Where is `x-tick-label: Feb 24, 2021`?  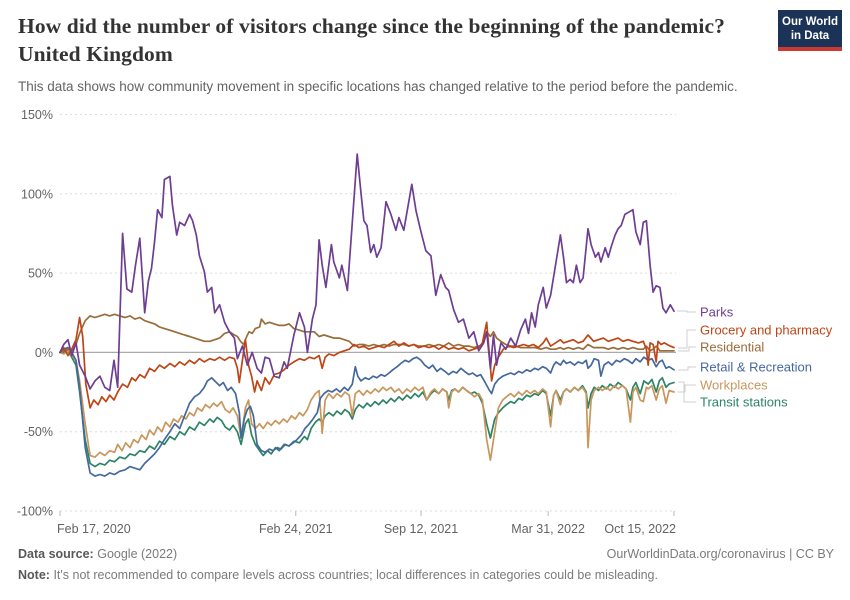 x-tick-label: Feb 24, 2021 is located at coordinates (296, 529).